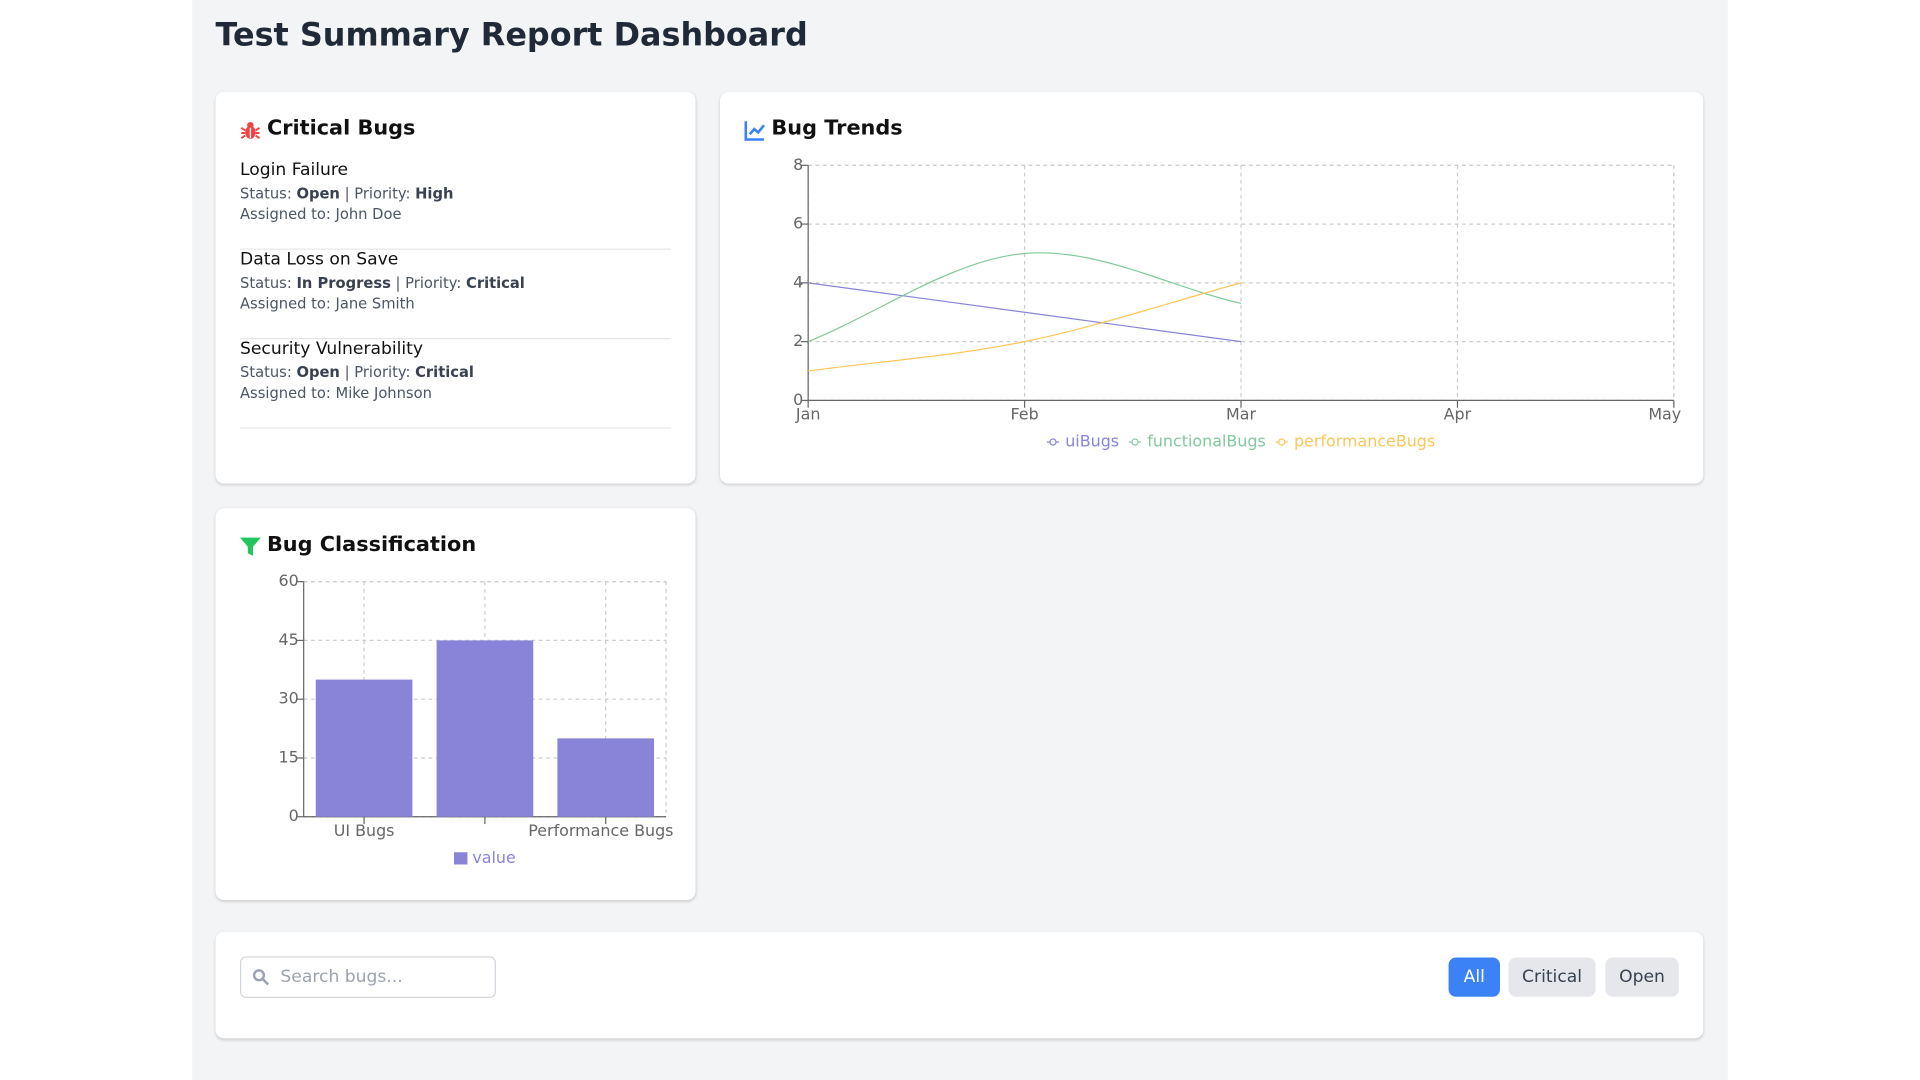  I want to click on bug-status-line: Status: Open | Priority: High, so click(346, 193).